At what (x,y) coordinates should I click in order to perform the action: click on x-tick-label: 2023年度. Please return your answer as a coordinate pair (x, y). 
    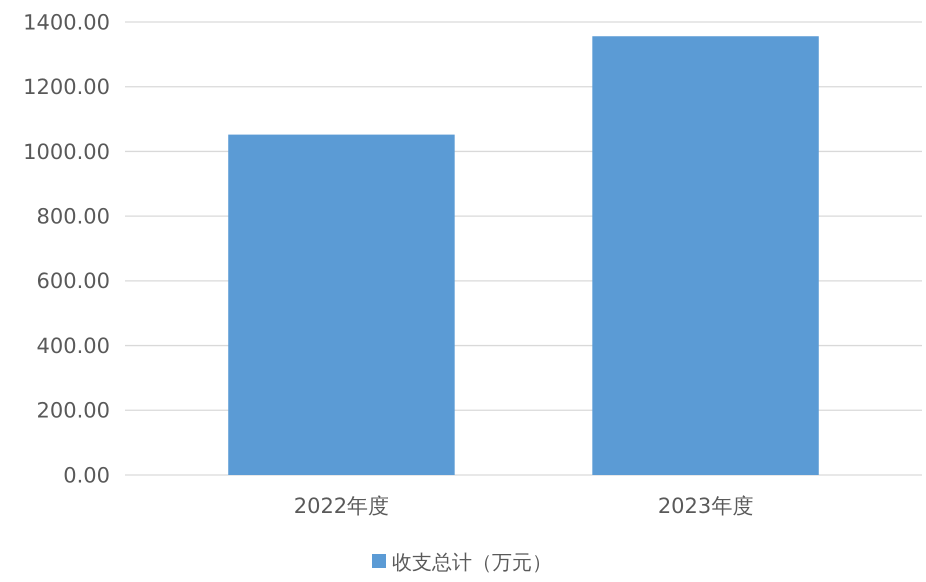
    Looking at the image, I should click on (706, 506).